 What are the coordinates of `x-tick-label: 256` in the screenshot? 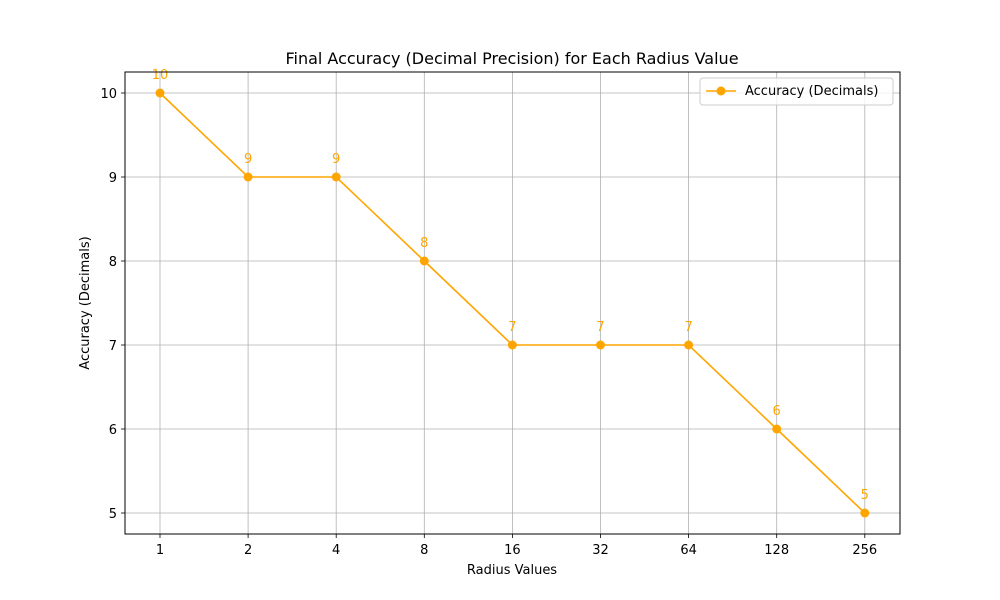 It's located at (864, 550).